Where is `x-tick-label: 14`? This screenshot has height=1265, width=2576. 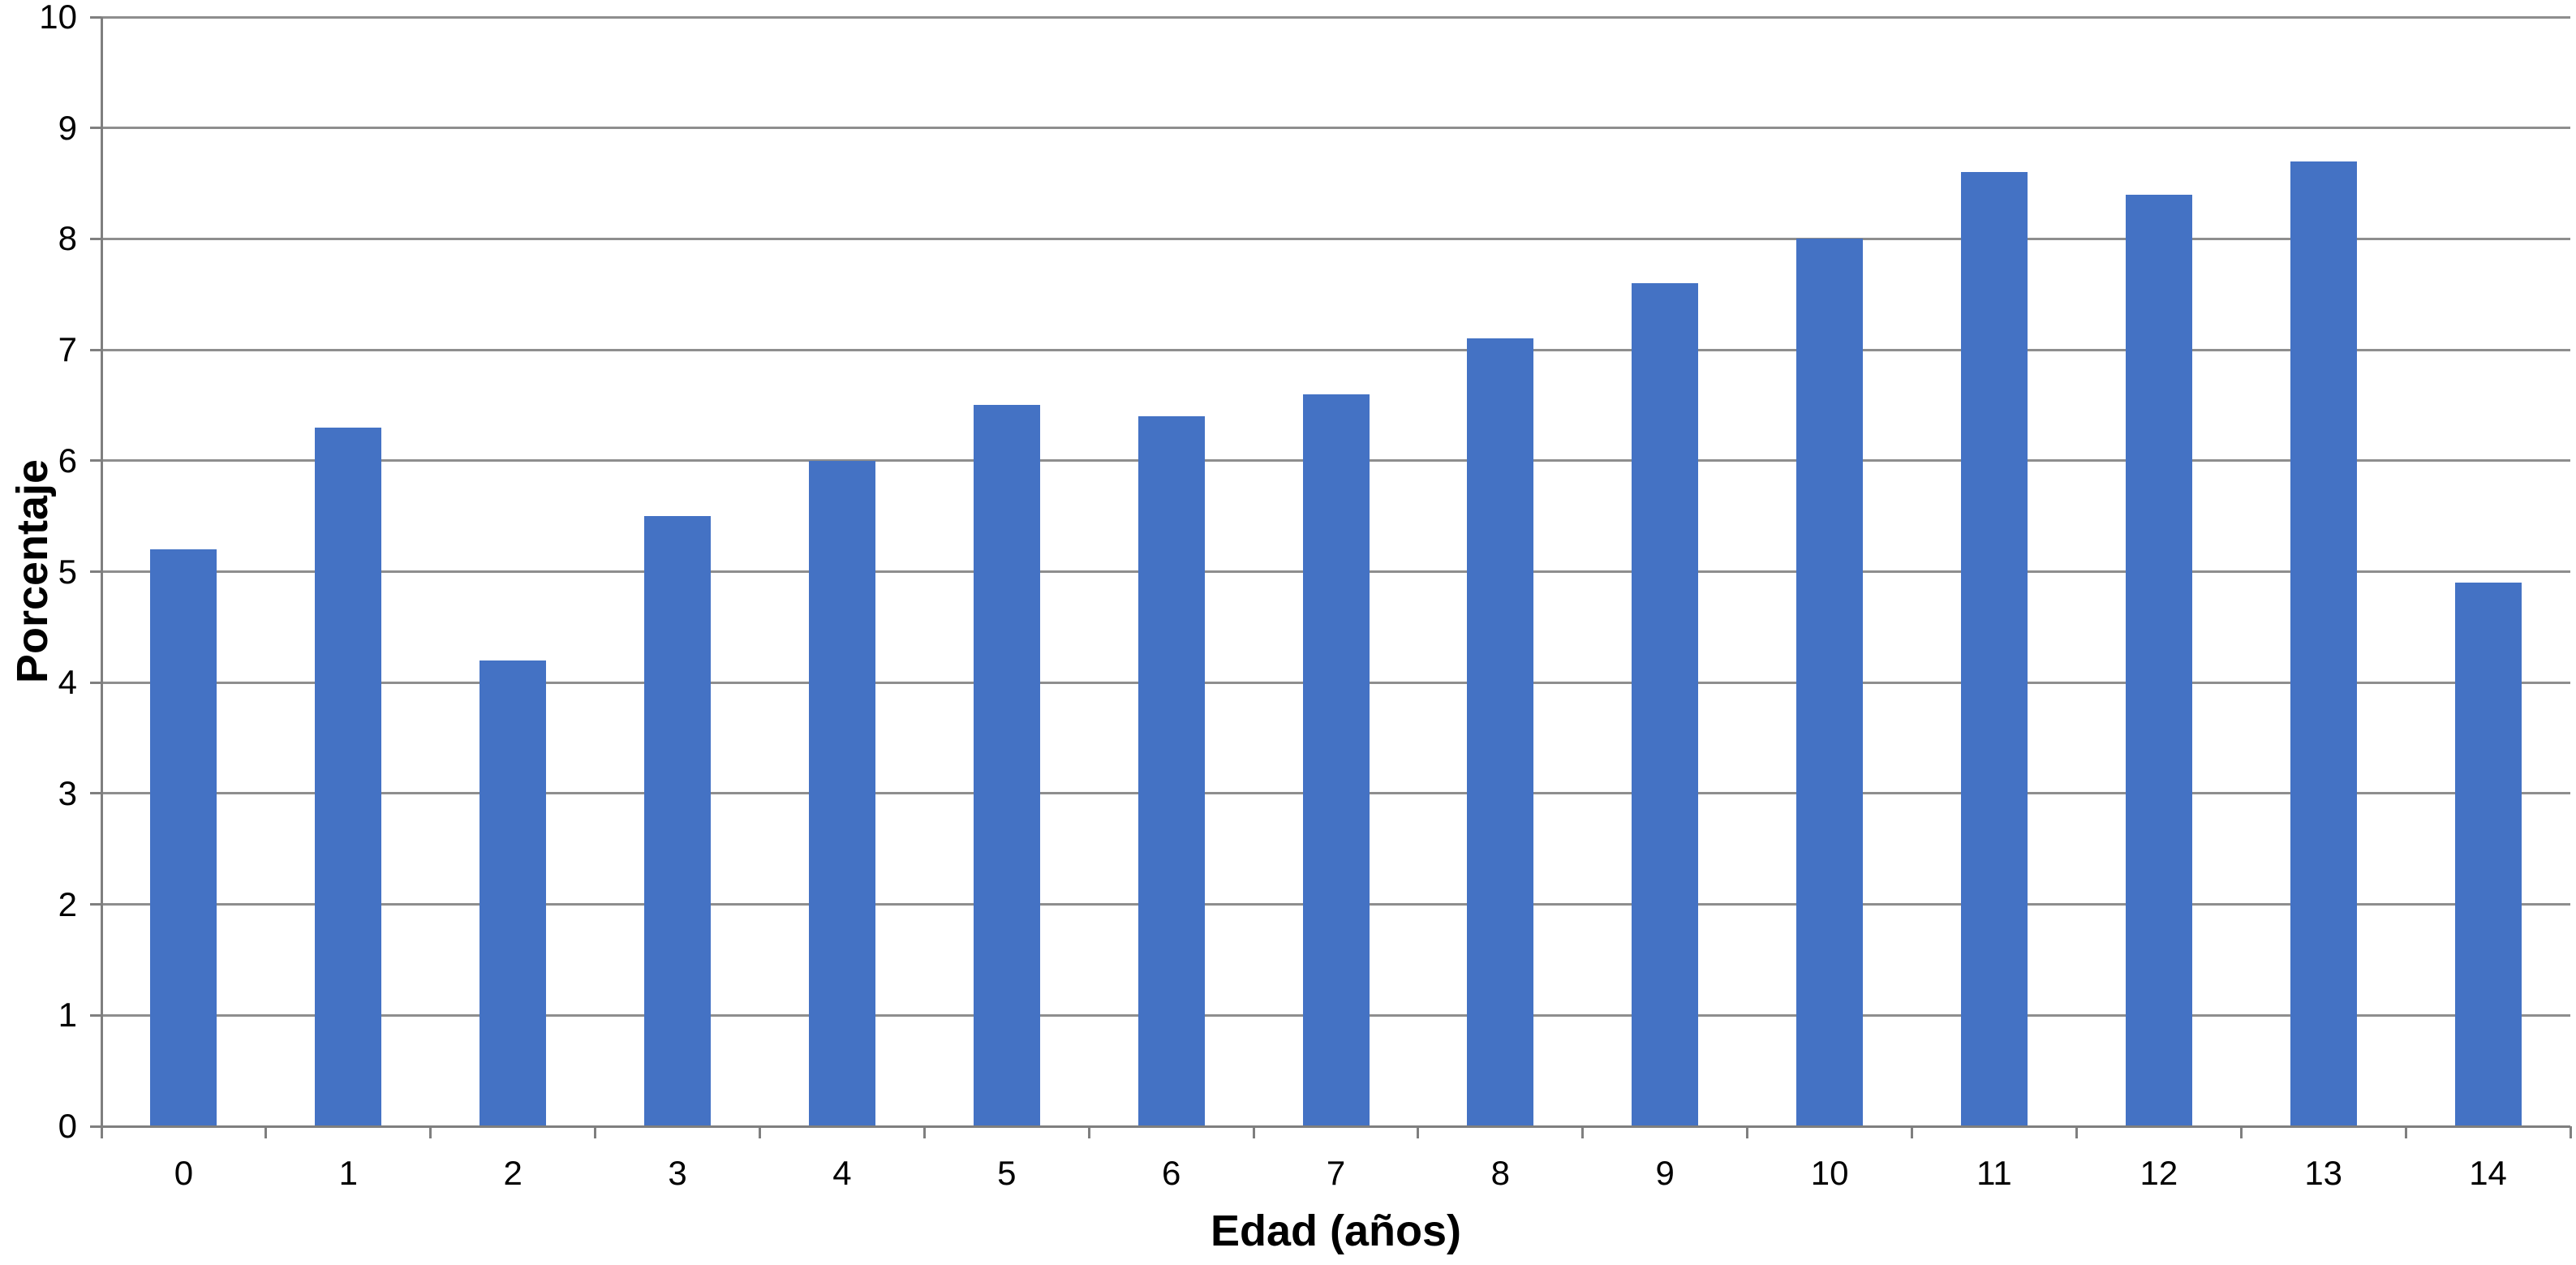 x-tick-label: 14 is located at coordinates (2488, 1173).